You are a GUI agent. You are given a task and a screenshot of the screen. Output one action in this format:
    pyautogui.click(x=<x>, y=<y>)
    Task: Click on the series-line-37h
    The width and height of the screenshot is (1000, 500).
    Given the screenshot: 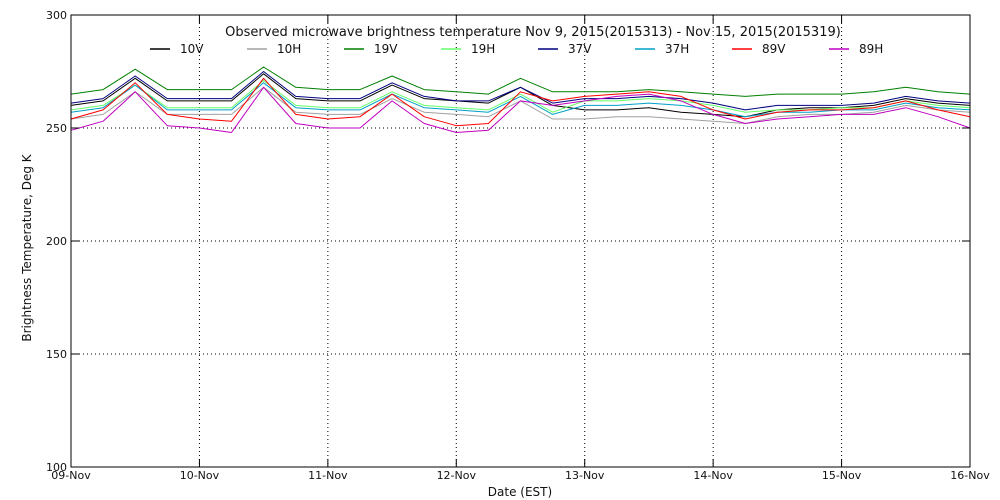 What is the action you would take?
    pyautogui.click(x=520, y=100)
    